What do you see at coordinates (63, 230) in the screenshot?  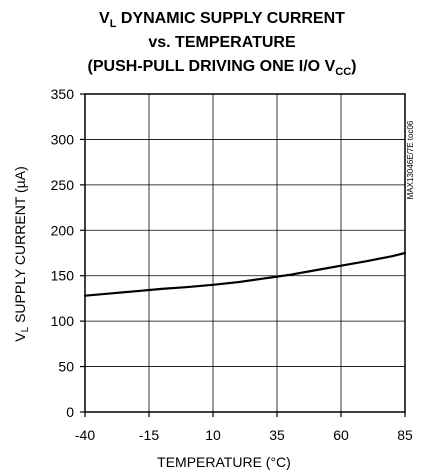 I see `y-tick-label: 200` at bounding box center [63, 230].